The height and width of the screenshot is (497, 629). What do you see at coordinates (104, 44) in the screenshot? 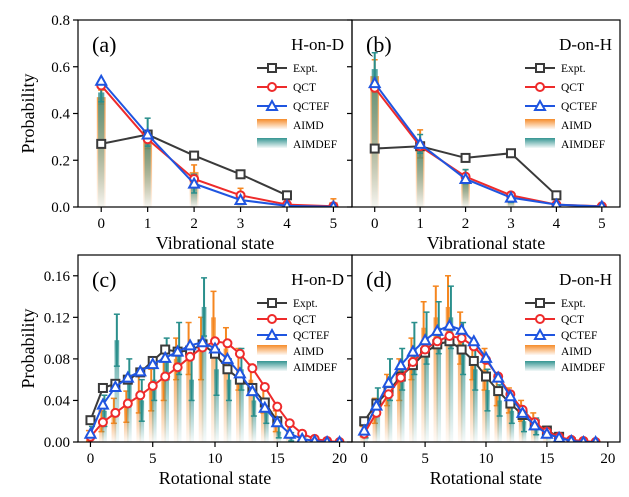
I see `panel-label: (a)` at bounding box center [104, 44].